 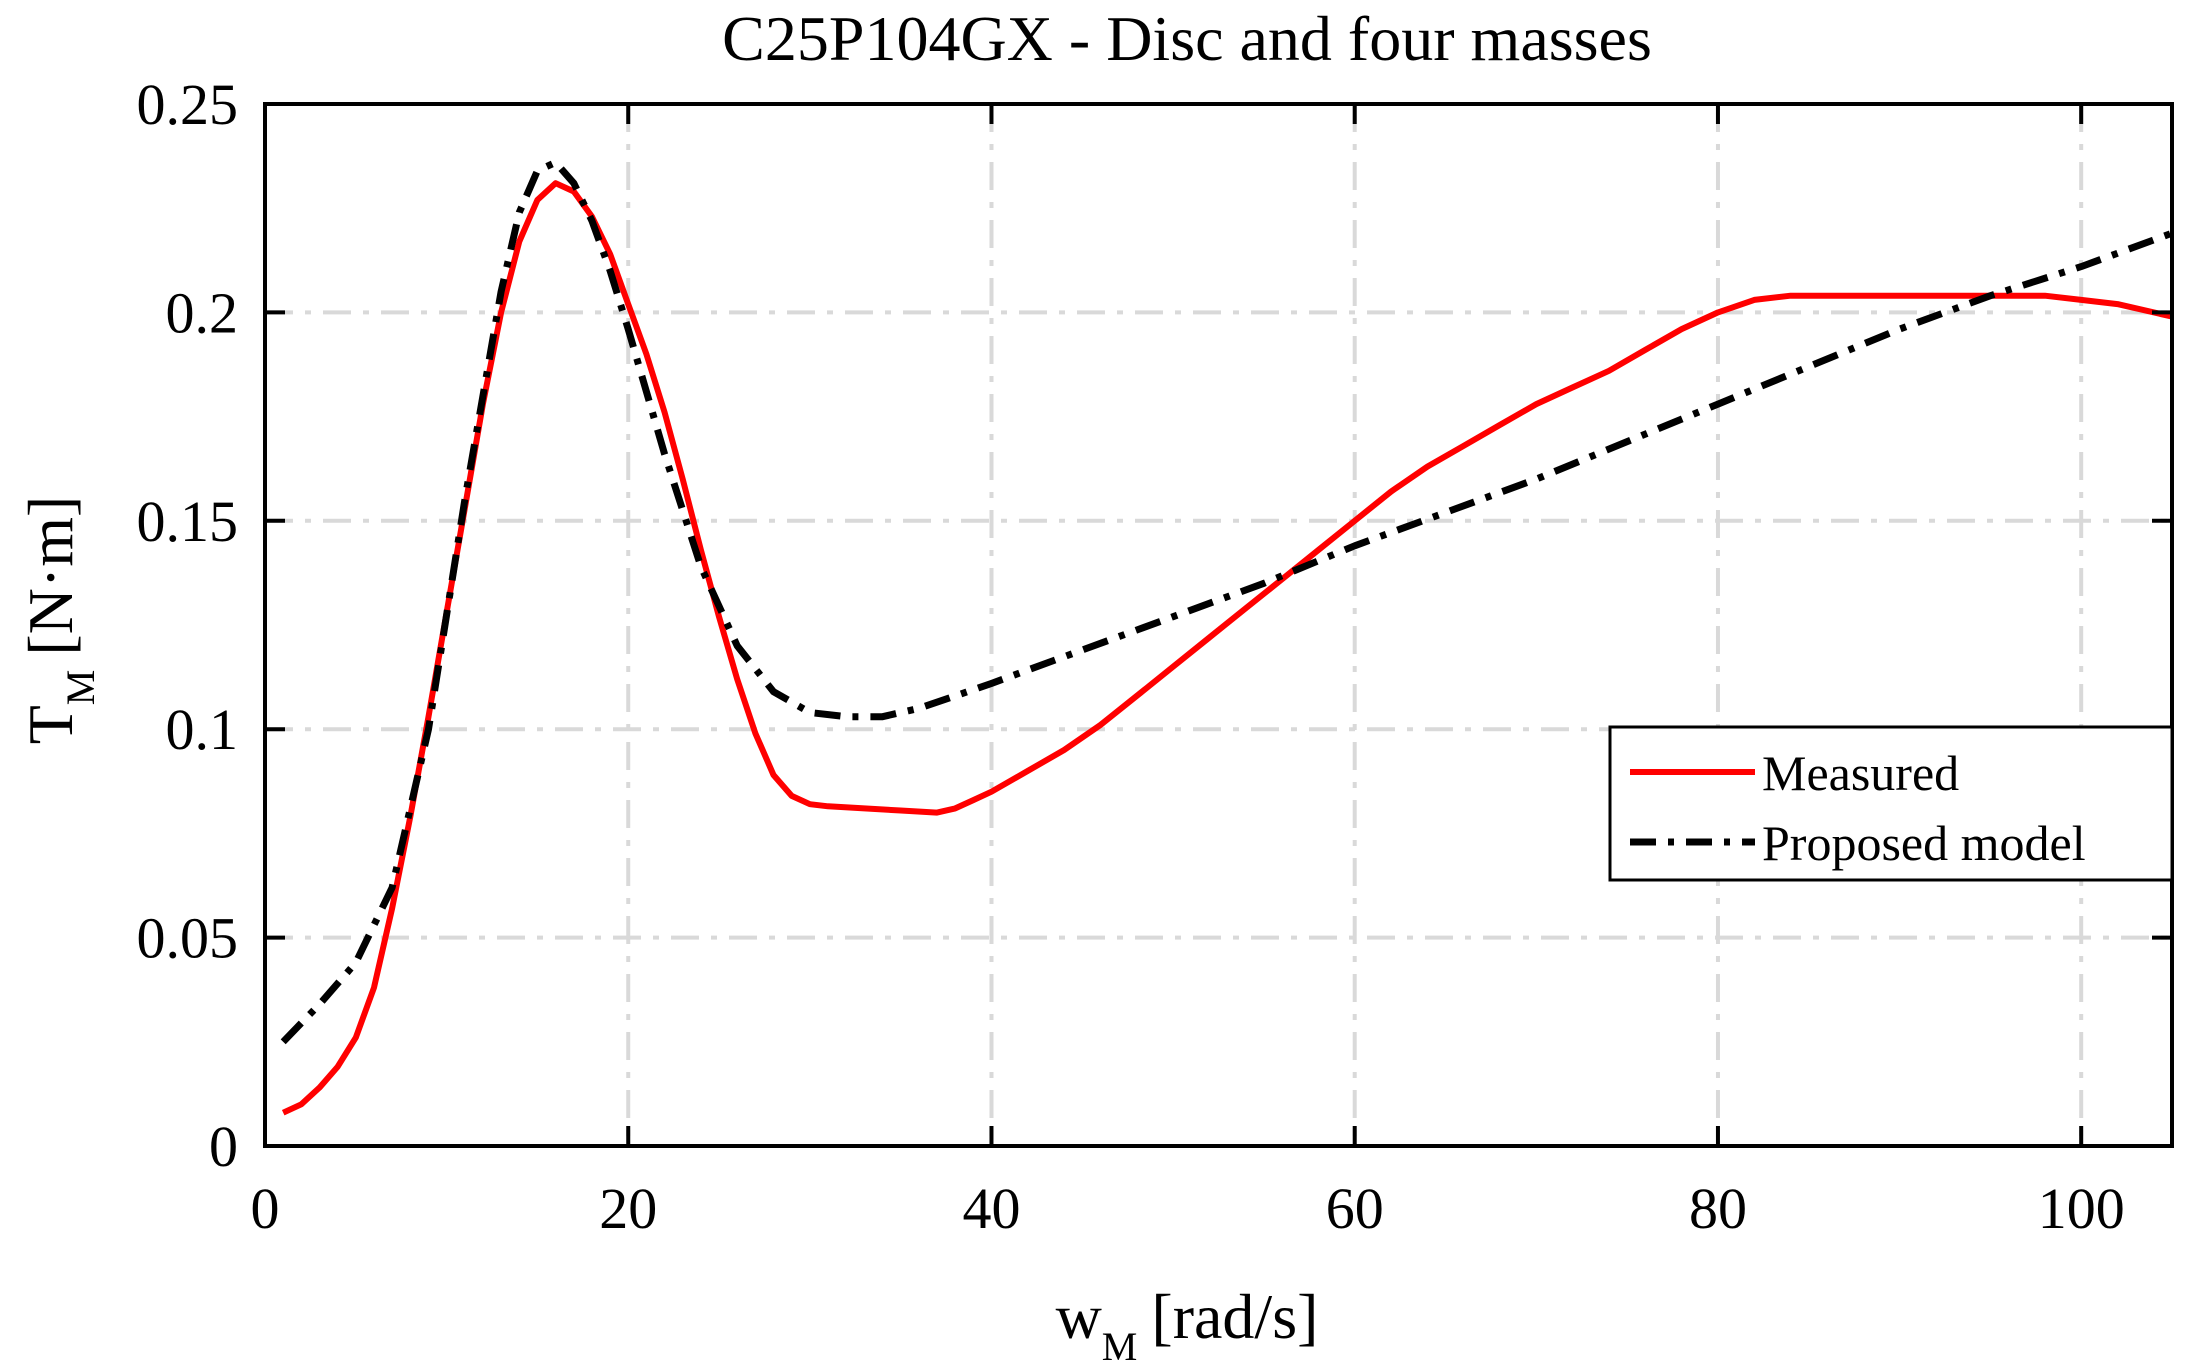 I want to click on x-tick-label: 40, so click(x=991, y=1208).